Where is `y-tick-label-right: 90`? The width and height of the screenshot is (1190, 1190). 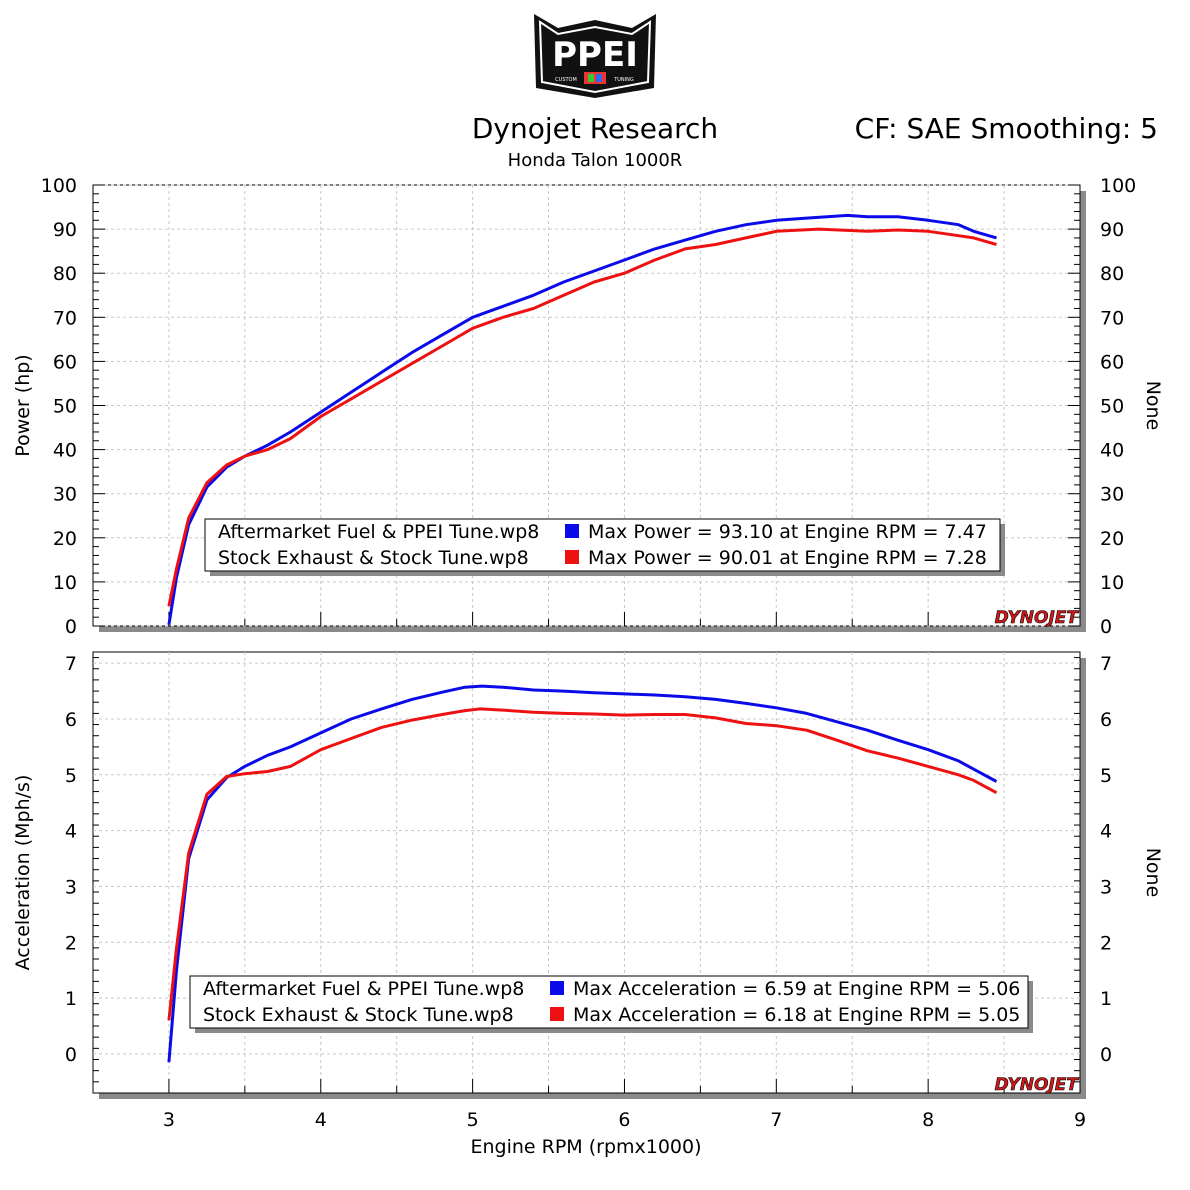
y-tick-label-right: 90 is located at coordinates (1112, 230).